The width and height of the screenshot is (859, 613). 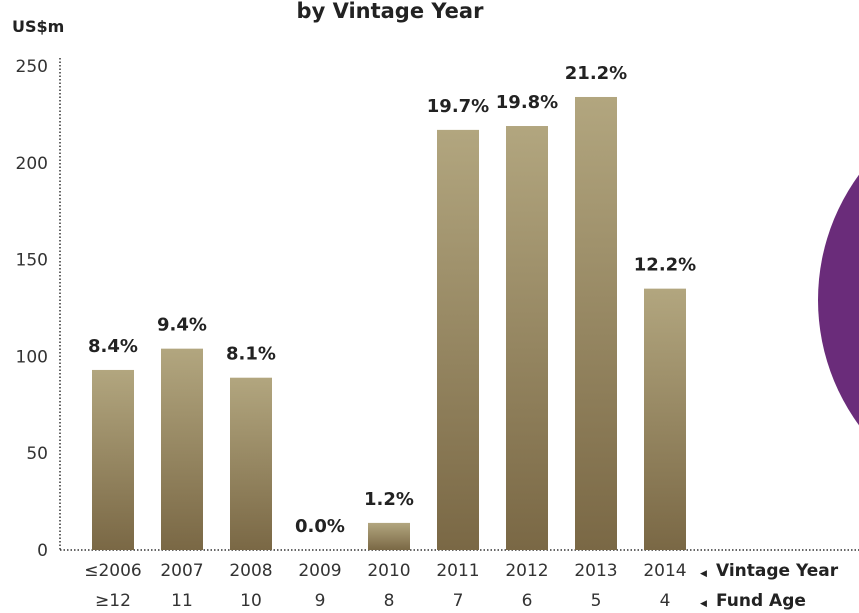 What do you see at coordinates (38, 26) in the screenshot?
I see `y-axis-label: US$m` at bounding box center [38, 26].